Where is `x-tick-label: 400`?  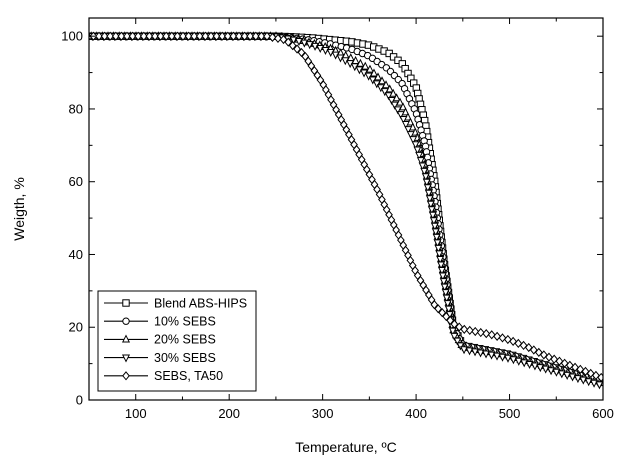 x-tick-label: 400 is located at coordinates (416, 413).